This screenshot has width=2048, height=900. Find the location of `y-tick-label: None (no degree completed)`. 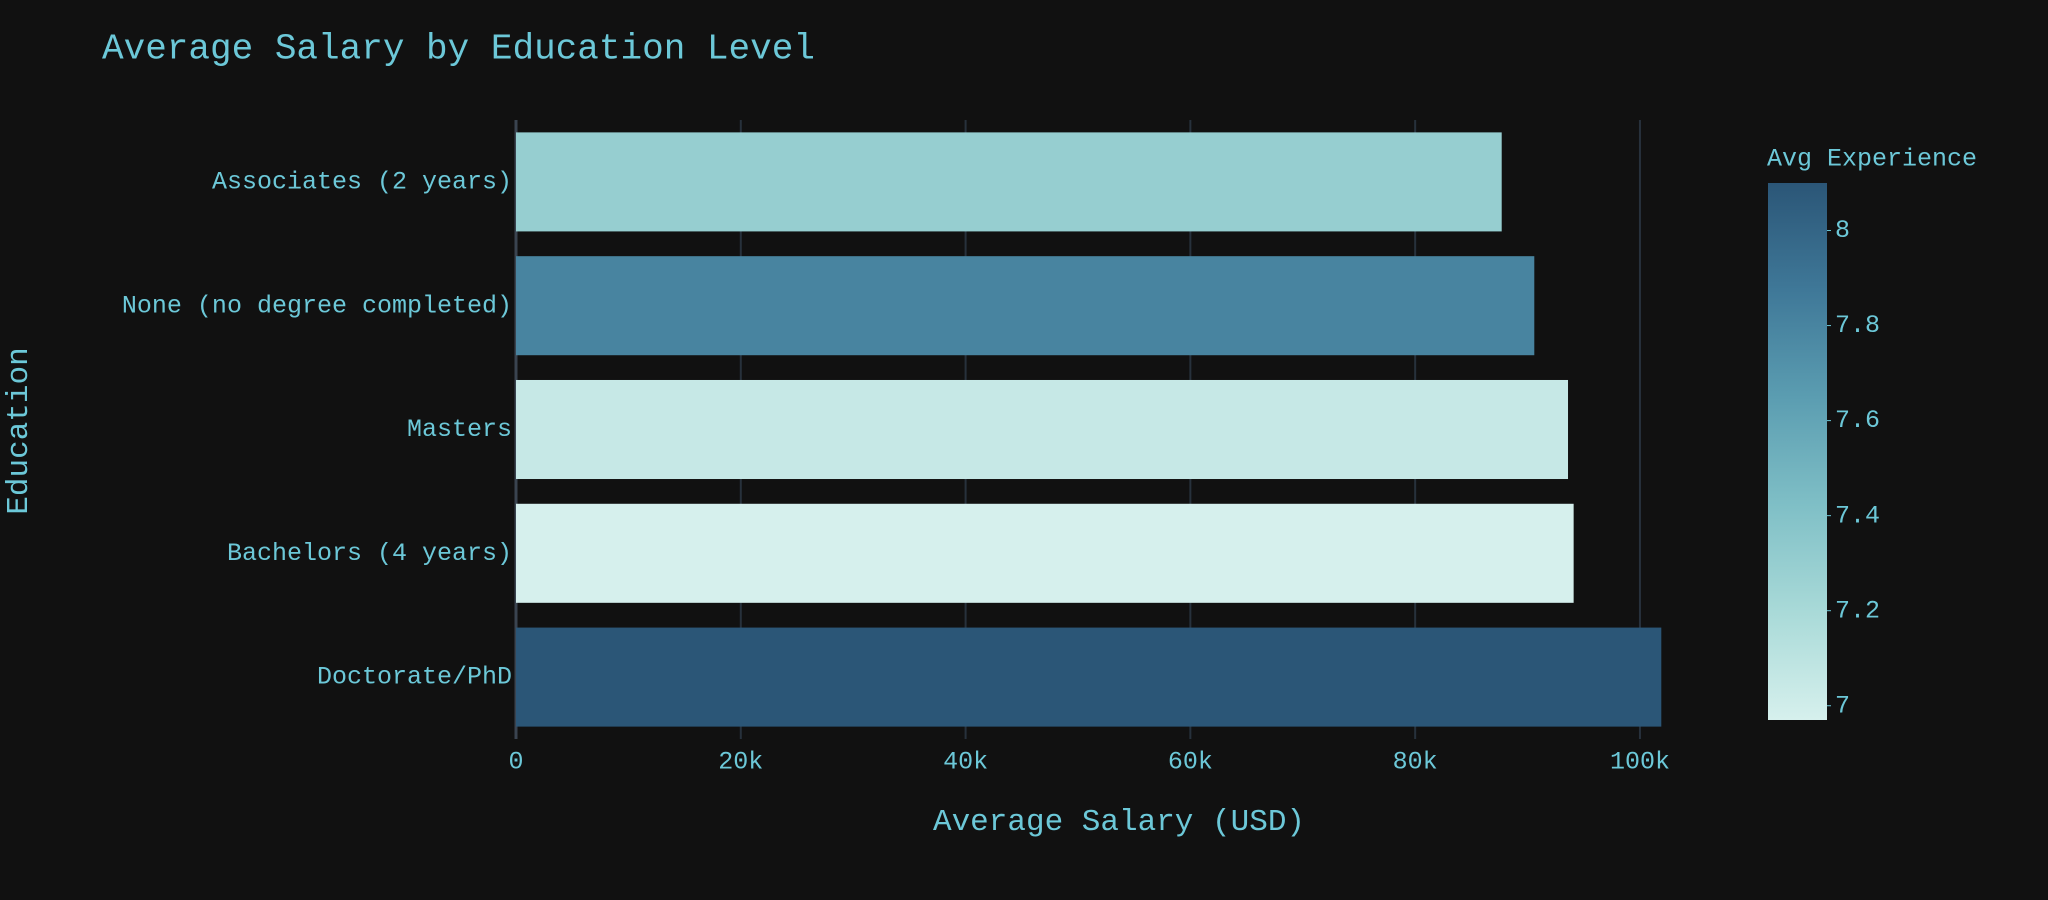

y-tick-label: None (no degree completed) is located at coordinates (317, 305).